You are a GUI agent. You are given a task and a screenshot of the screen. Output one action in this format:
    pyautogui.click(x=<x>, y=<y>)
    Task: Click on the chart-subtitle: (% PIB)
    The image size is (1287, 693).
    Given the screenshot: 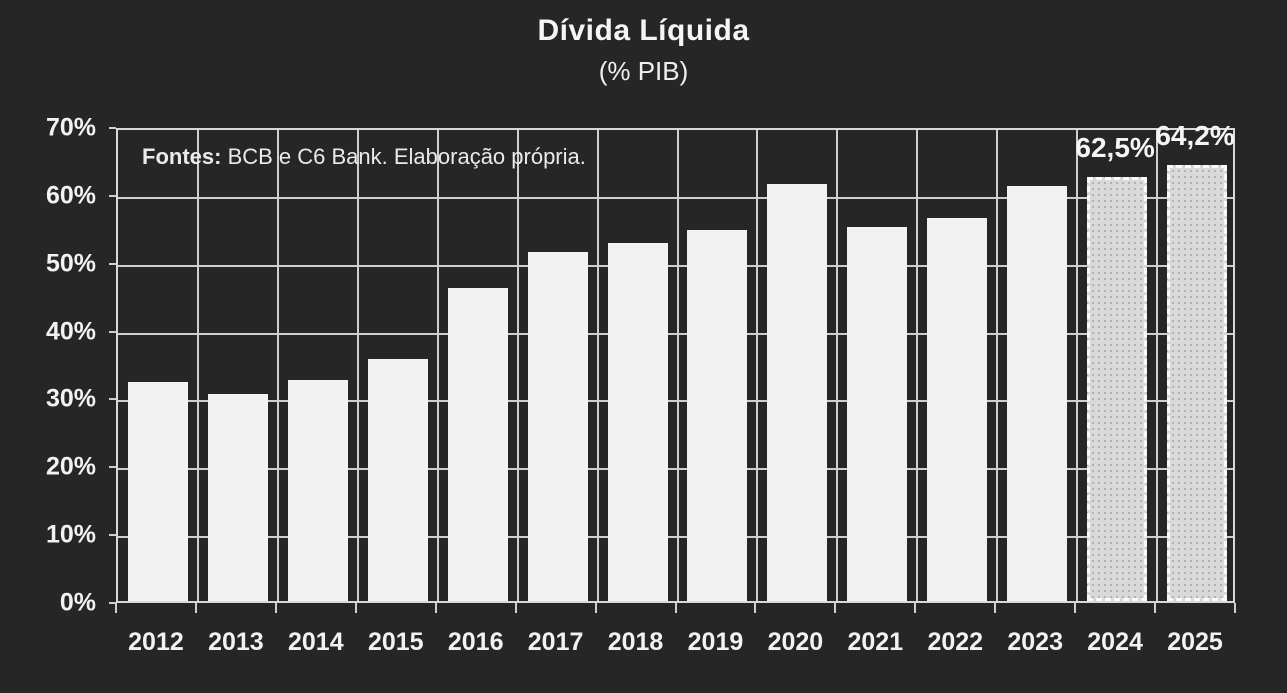 What is the action you would take?
    pyautogui.click(x=643, y=71)
    